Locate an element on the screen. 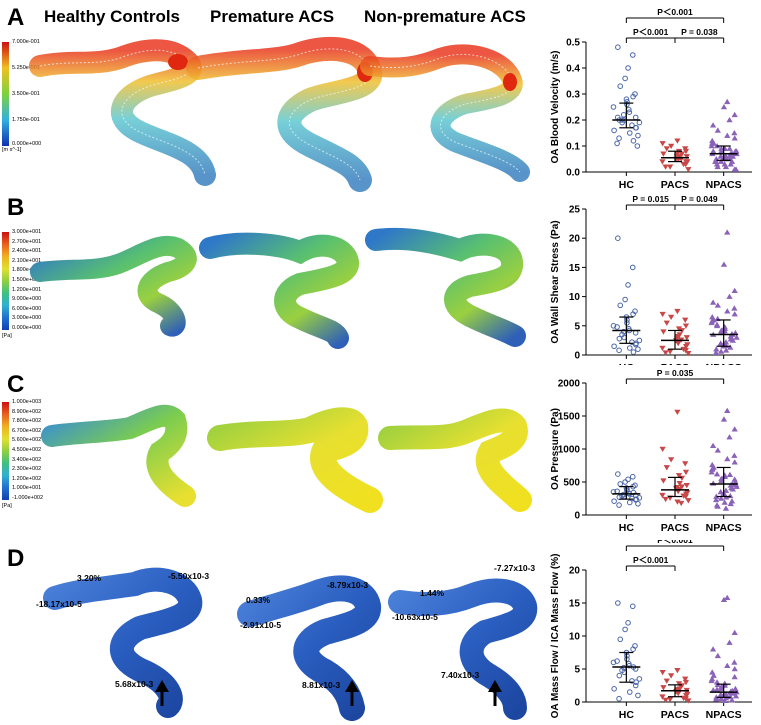 The height and width of the screenshot is (725, 761). pressure-model-pacs is located at coordinates (295, 460).